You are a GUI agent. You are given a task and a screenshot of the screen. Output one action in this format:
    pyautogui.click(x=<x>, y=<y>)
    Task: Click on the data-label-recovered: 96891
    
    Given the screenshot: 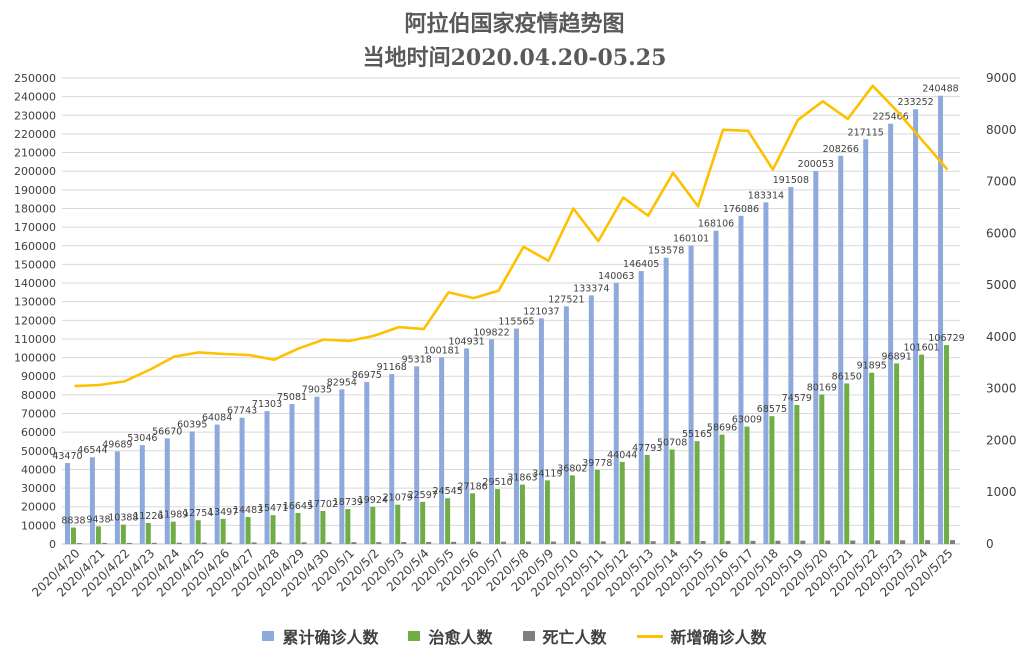 What is the action you would take?
    pyautogui.click(x=897, y=356)
    